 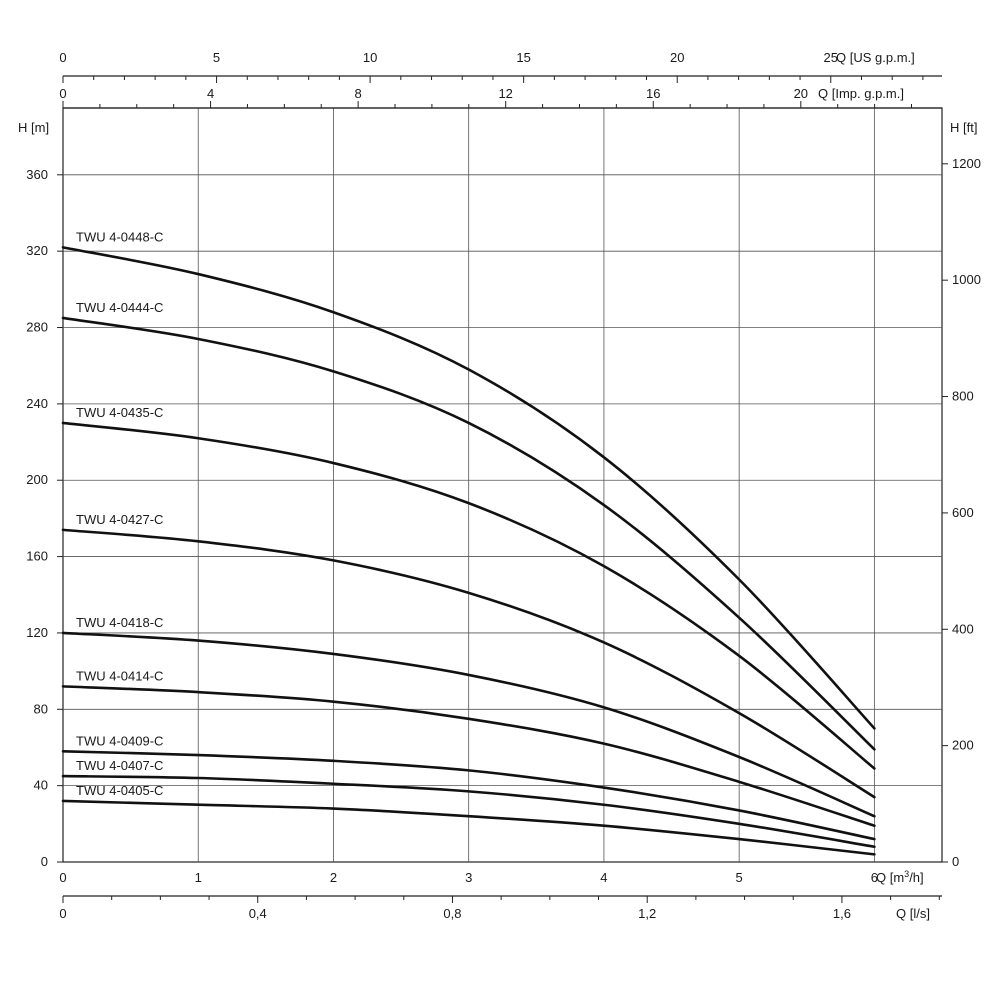 I want to click on x-axis-ls-tick-label: 0, so click(x=62, y=913).